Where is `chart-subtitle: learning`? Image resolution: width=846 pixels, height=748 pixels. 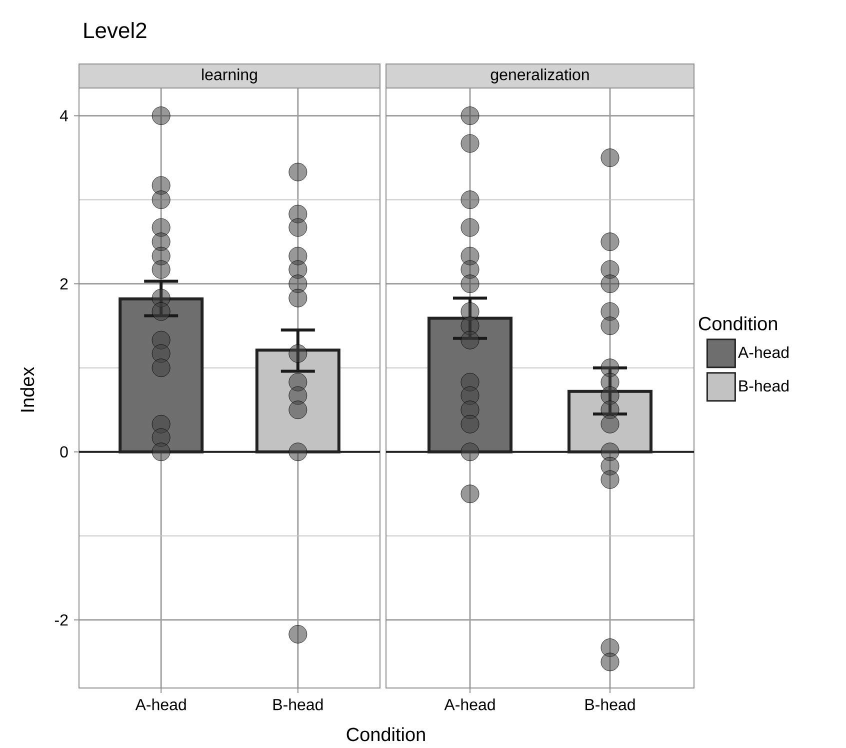
chart-subtitle: learning is located at coordinates (229, 76).